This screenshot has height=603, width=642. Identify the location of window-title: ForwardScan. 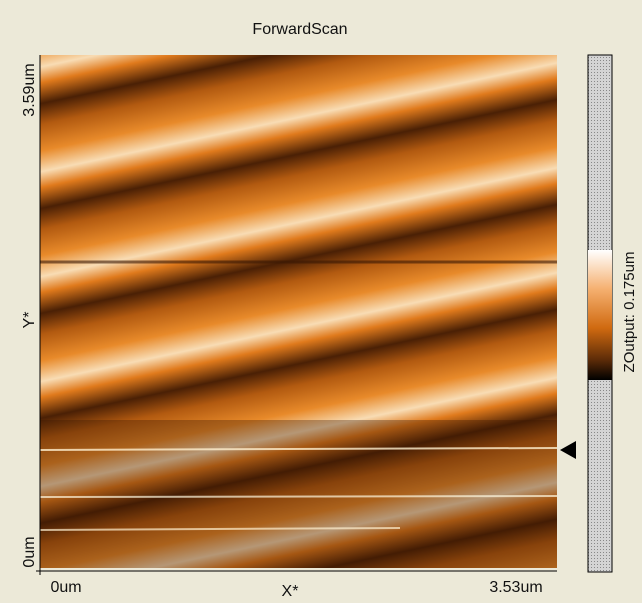
(299, 29).